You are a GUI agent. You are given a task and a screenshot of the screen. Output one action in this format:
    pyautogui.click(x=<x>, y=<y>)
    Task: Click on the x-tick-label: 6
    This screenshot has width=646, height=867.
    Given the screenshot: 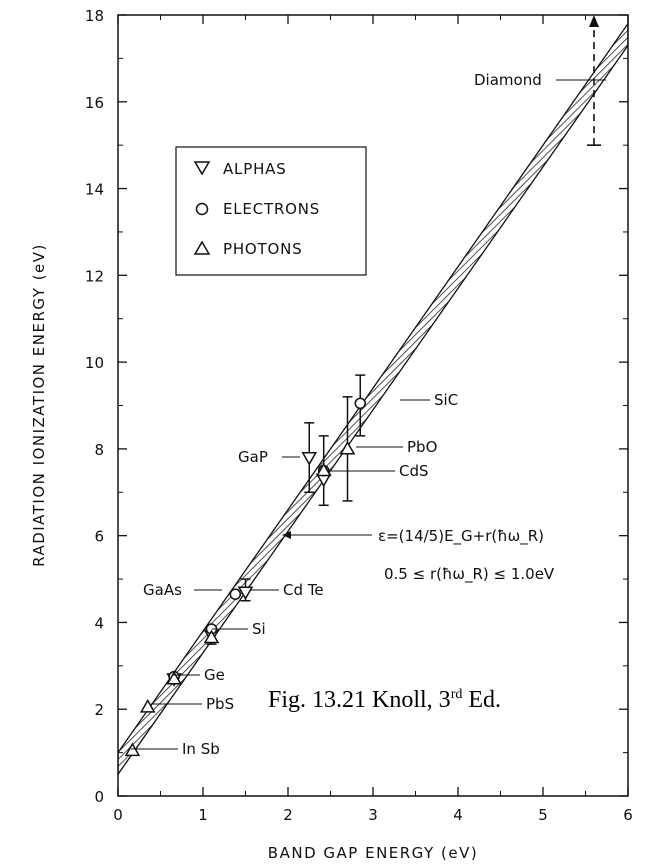 What is the action you would take?
    pyautogui.click(x=628, y=815)
    